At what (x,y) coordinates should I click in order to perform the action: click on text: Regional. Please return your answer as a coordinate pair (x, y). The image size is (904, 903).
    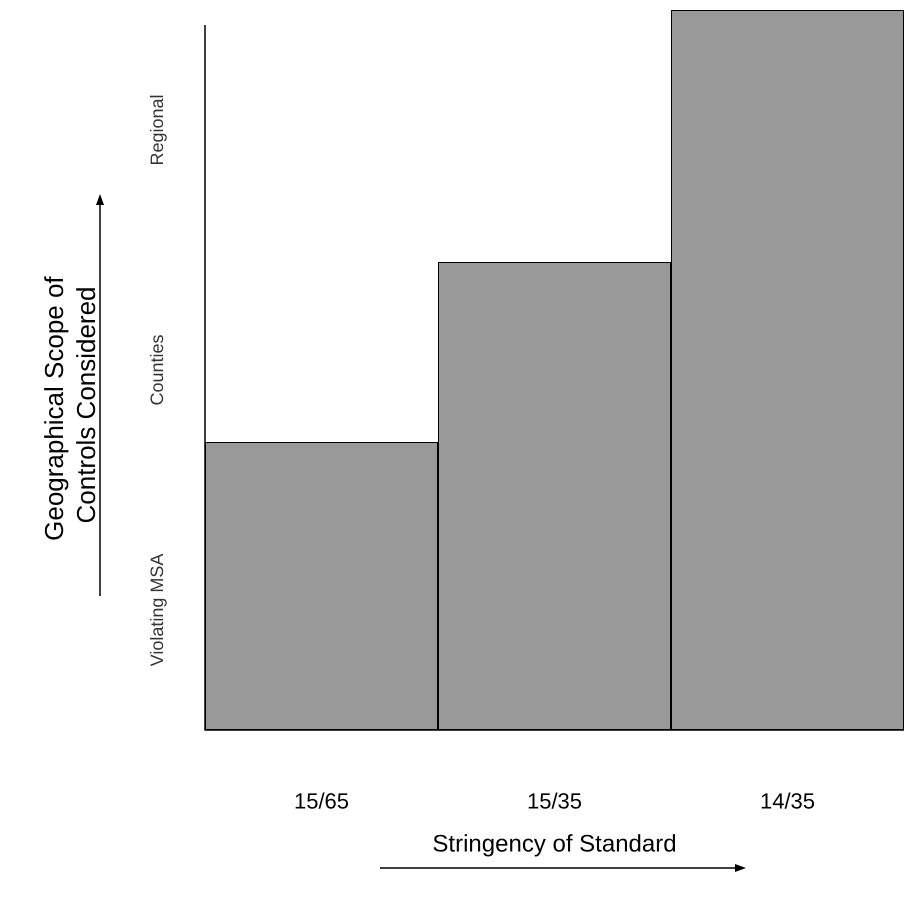
    Looking at the image, I should click on (157, 130).